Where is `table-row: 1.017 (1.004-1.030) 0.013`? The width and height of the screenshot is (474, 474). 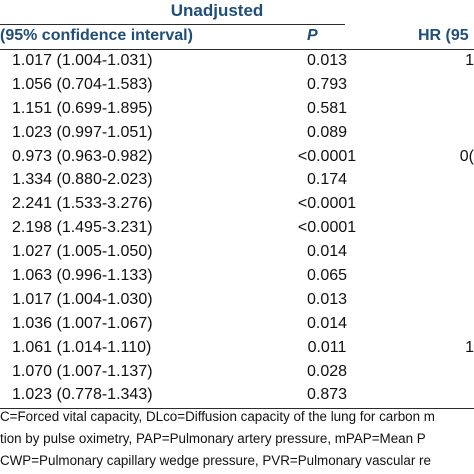 table-row: 1.017 (1.004-1.030) 0.013 is located at coordinates (237, 300).